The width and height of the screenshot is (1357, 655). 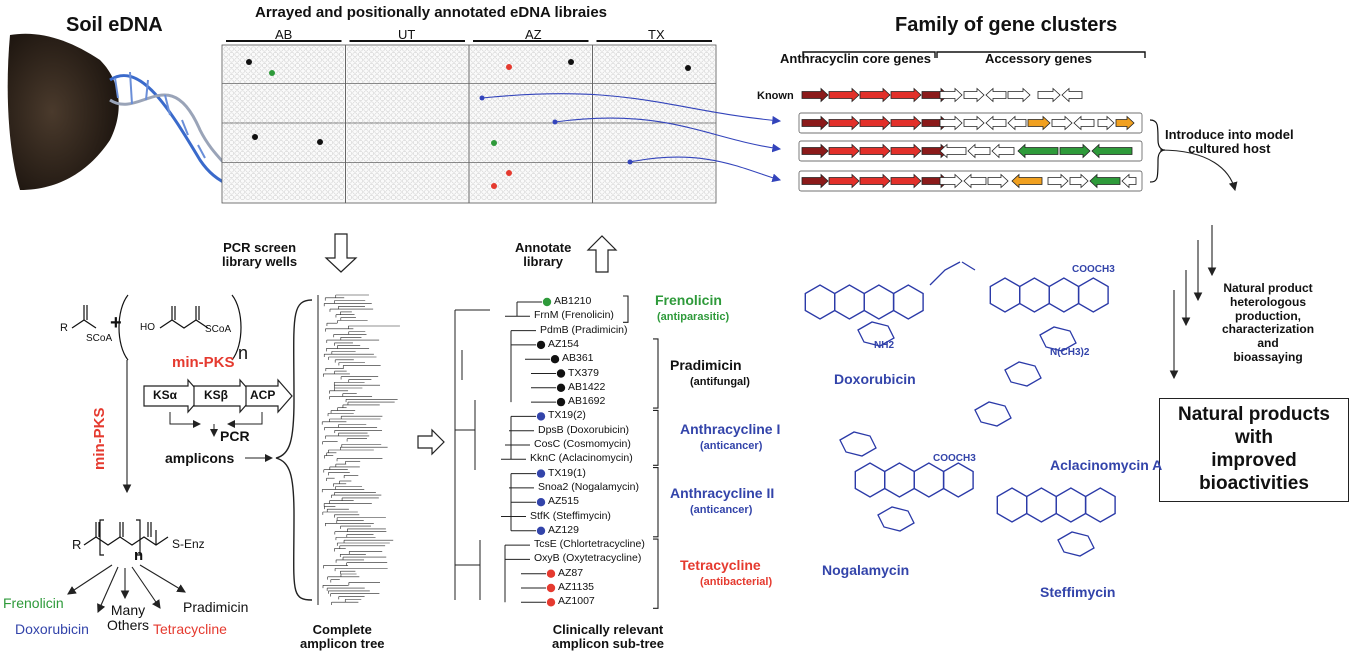 I want to click on introduce-host-label: Introduce into model cultured host, so click(x=1229, y=142).